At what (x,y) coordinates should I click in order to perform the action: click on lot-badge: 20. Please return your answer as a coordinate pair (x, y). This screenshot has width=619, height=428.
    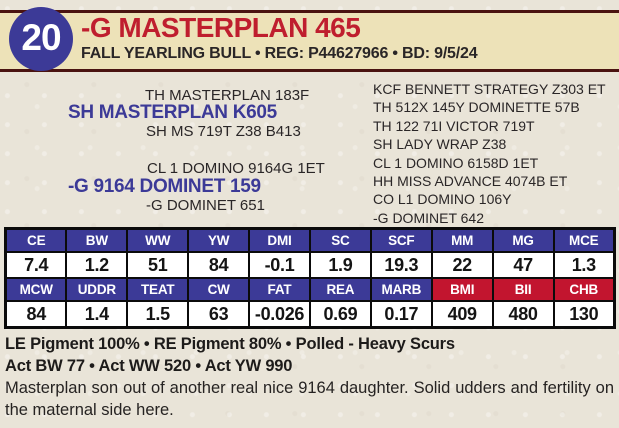
    Looking at the image, I should click on (41, 39).